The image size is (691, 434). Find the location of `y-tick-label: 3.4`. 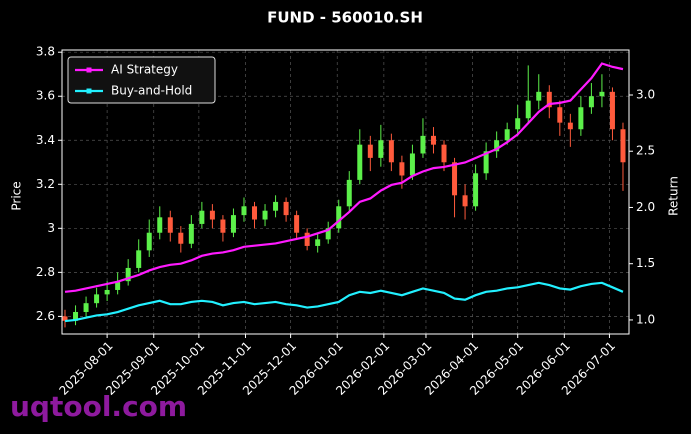

y-tick-label: 3.4 is located at coordinates (45, 140).